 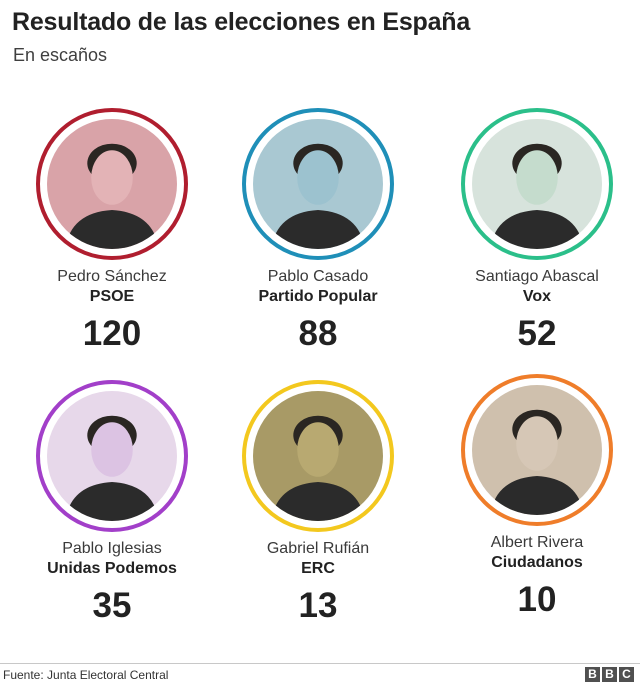 I want to click on candidate-name: Santiago Abascal, so click(x=537, y=276).